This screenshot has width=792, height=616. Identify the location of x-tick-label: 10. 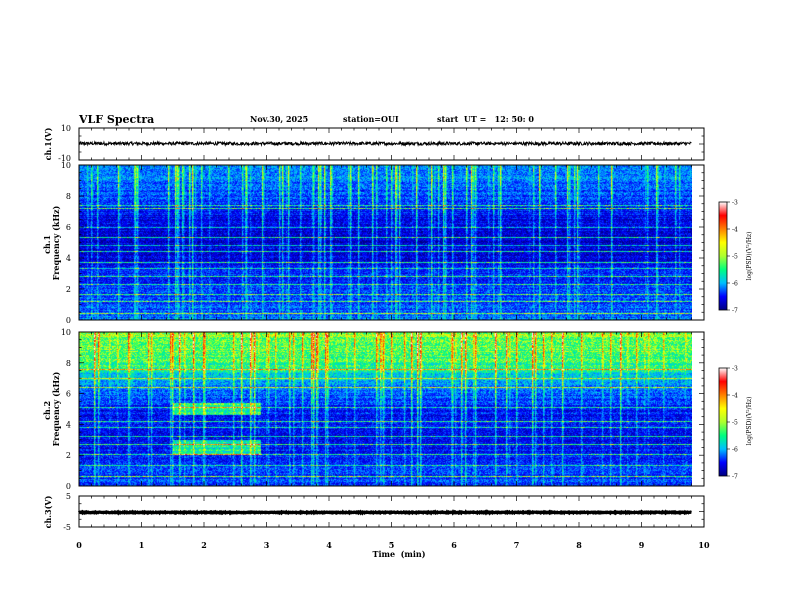
(704, 545).